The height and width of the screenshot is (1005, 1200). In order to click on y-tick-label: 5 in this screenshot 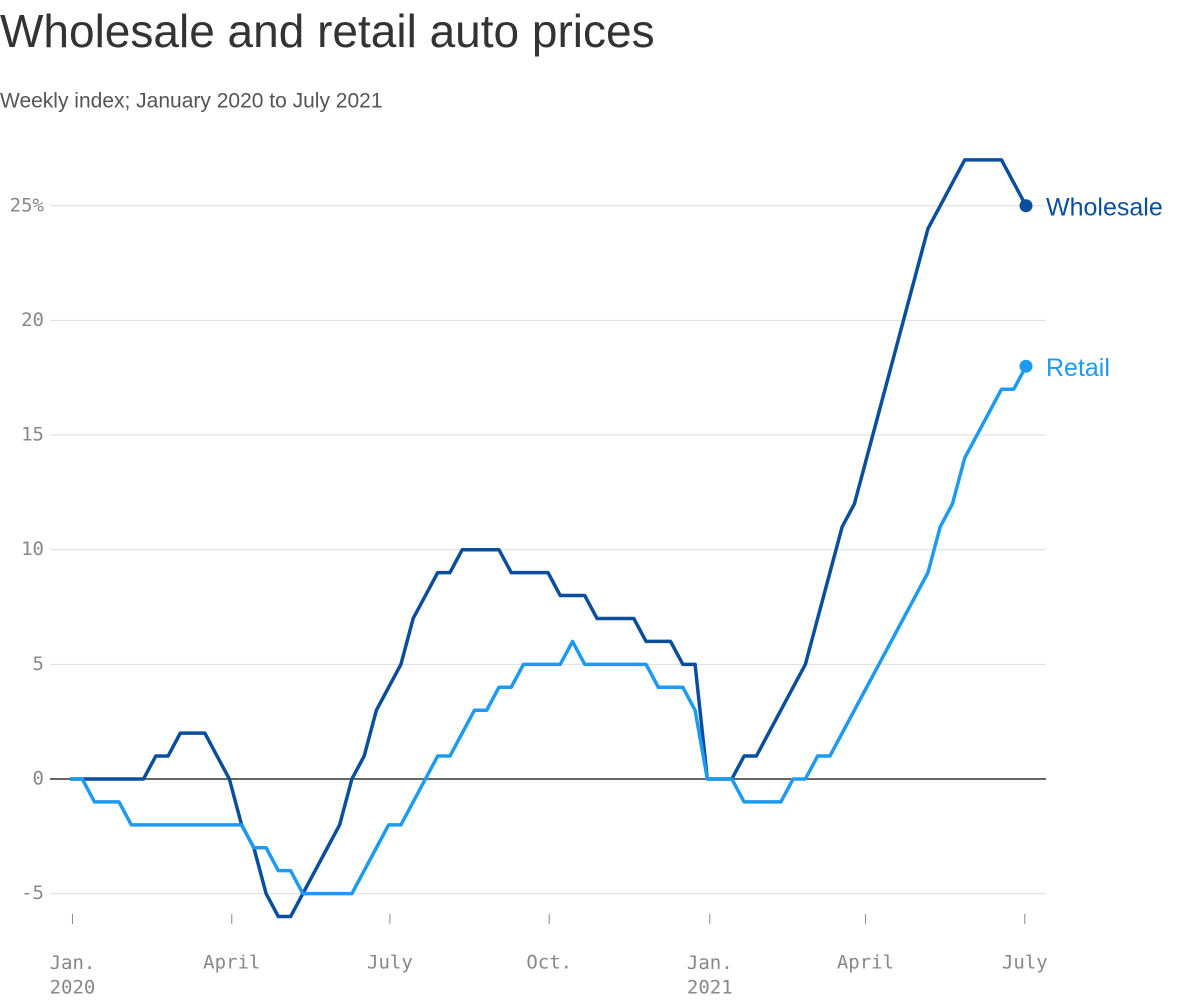, I will do `click(38, 664)`.